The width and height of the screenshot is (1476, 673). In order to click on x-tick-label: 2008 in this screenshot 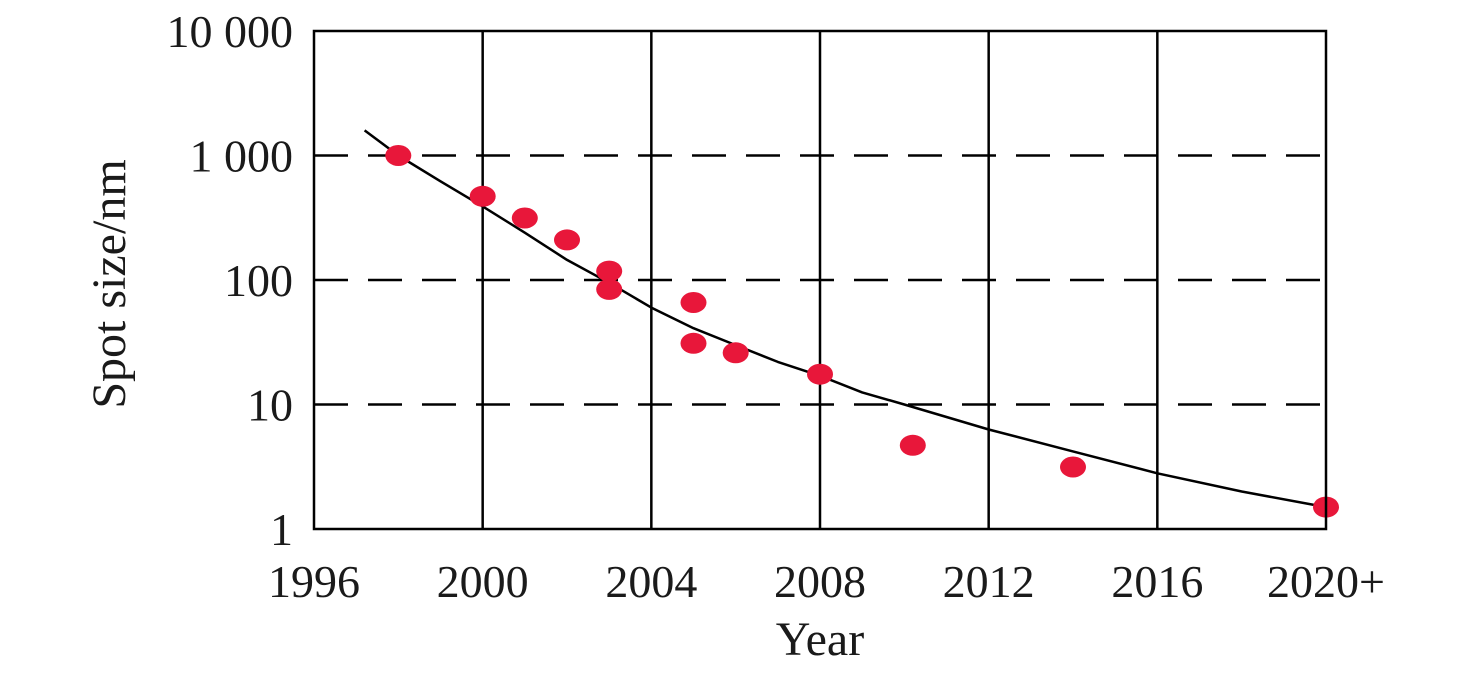, I will do `click(820, 581)`.